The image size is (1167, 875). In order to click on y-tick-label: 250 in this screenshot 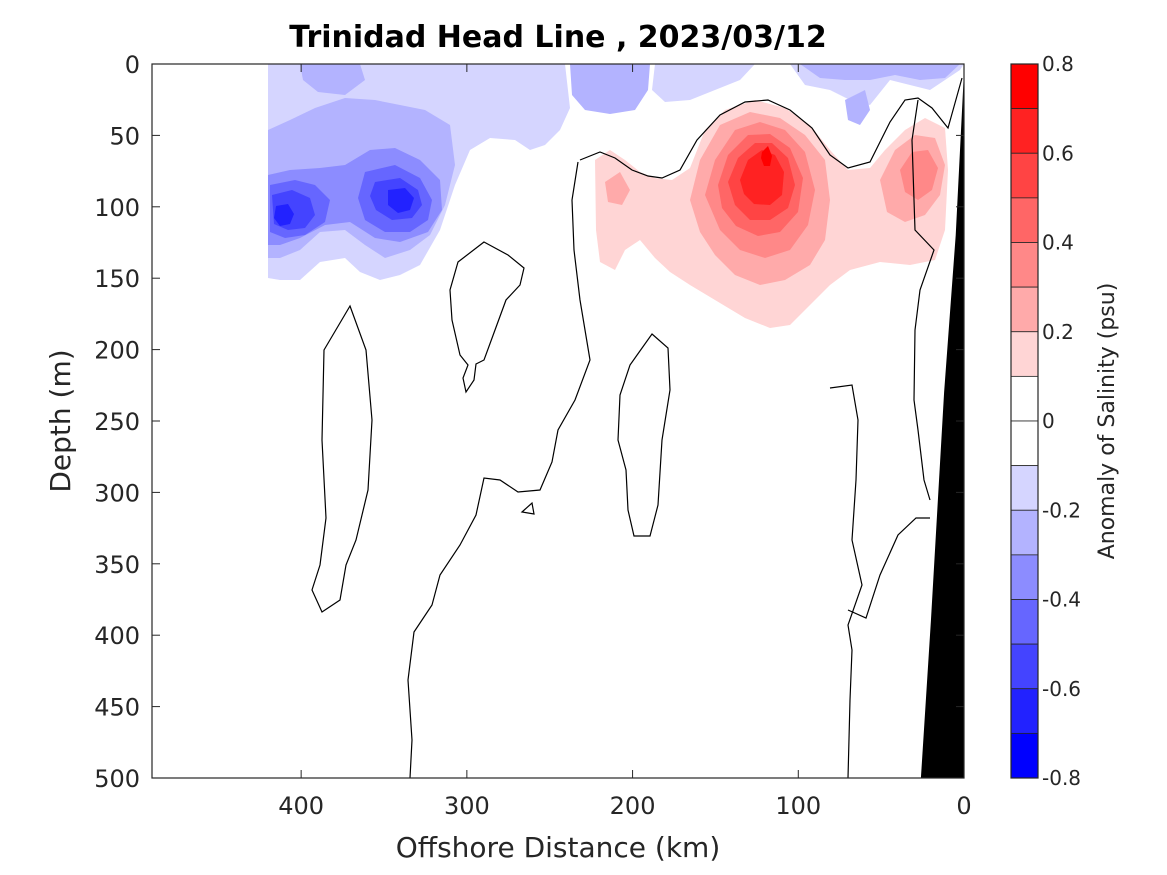, I will do `click(117, 422)`.